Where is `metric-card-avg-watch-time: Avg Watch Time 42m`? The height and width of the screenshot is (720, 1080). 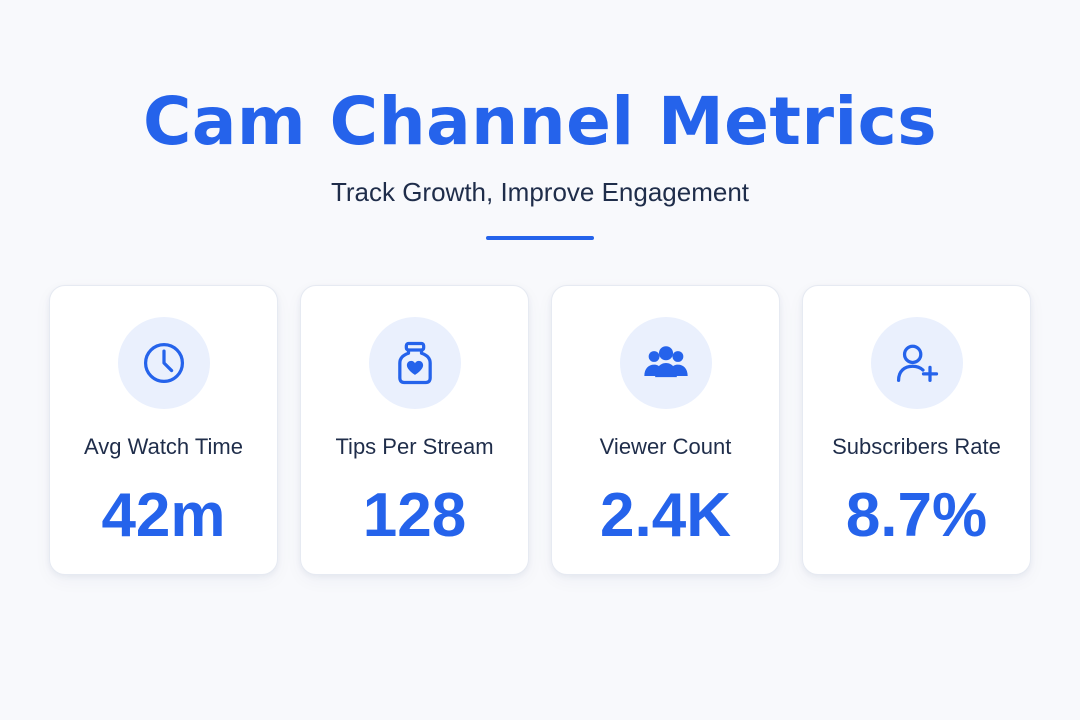
metric-card-avg-watch-time: Avg Watch Time 42m is located at coordinates (163, 430).